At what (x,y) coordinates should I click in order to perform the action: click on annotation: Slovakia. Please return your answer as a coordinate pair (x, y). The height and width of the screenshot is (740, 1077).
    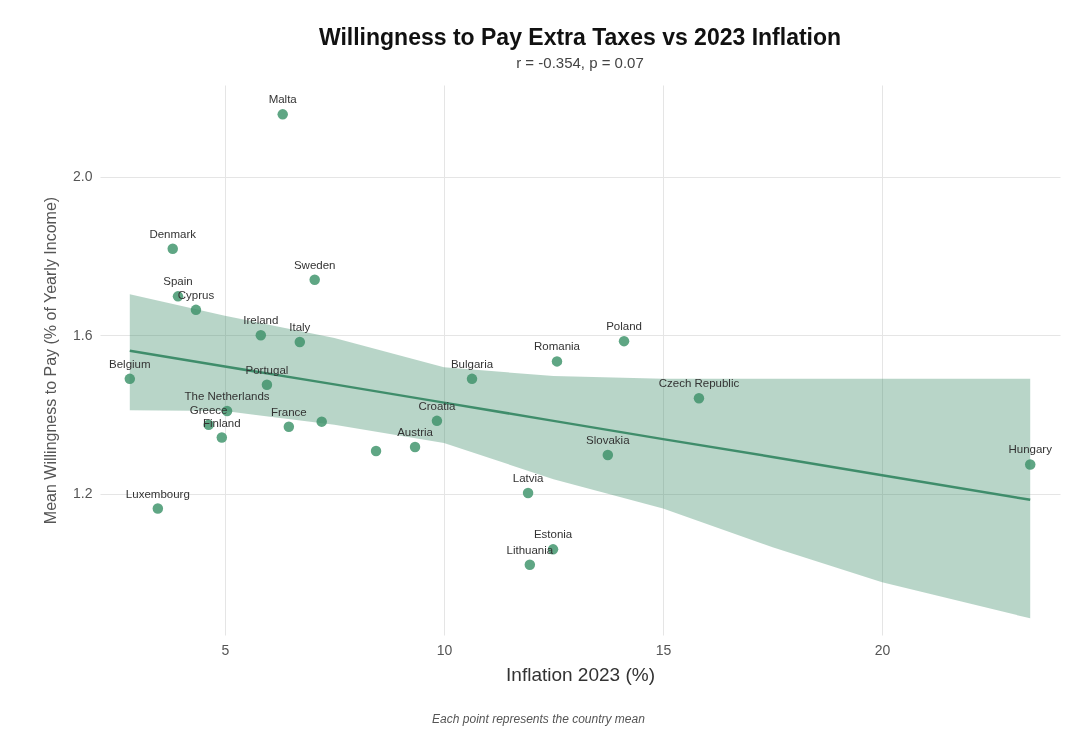
    Looking at the image, I should click on (608, 439).